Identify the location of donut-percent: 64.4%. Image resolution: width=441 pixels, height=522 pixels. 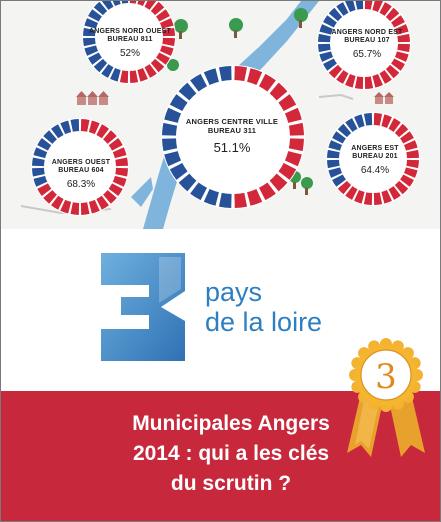
(375, 170).